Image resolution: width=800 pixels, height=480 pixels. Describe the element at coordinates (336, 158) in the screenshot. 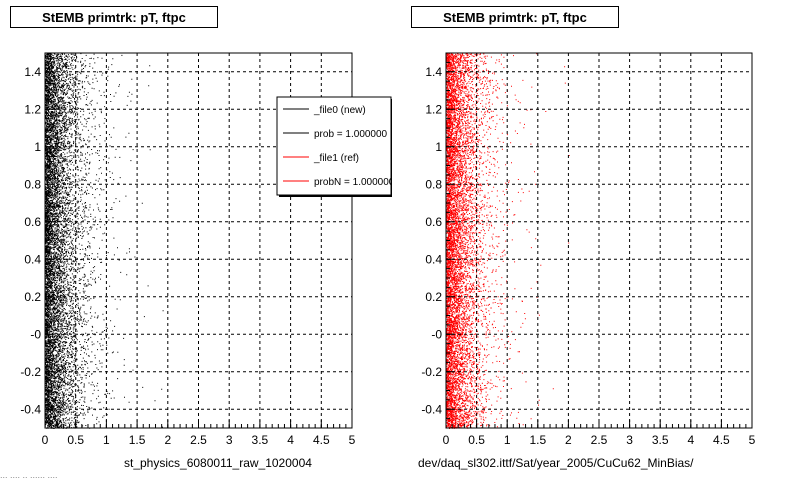

I see `legend-label-2: _file1 (ref)` at that location.